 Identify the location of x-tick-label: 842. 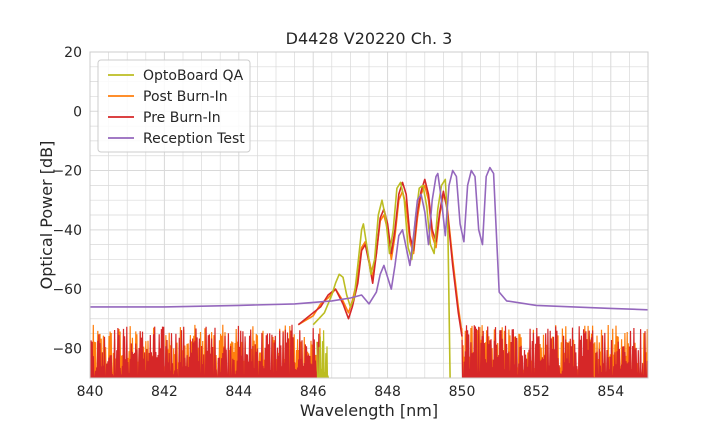
(164, 392).